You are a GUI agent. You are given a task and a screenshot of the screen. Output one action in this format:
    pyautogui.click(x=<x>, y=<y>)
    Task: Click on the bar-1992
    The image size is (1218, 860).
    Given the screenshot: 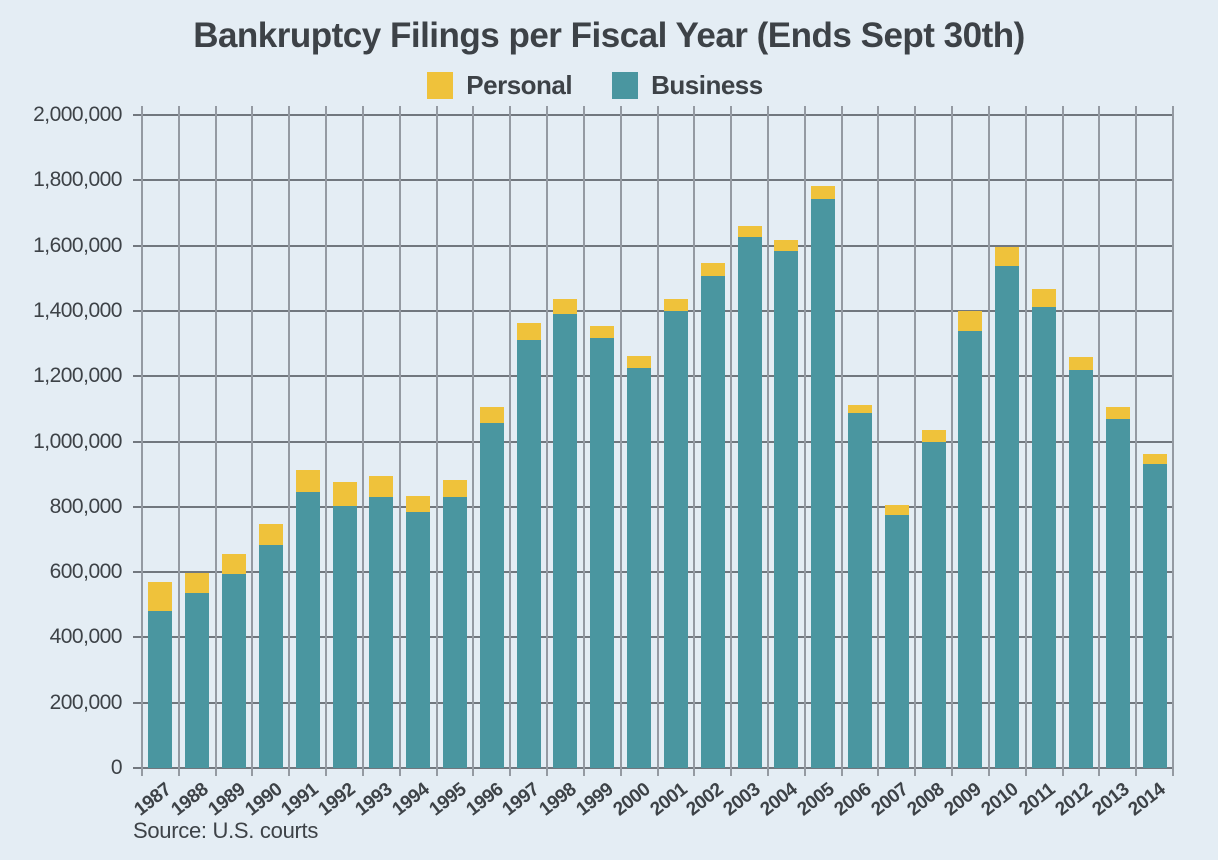 What is the action you would take?
    pyautogui.click(x=344, y=624)
    